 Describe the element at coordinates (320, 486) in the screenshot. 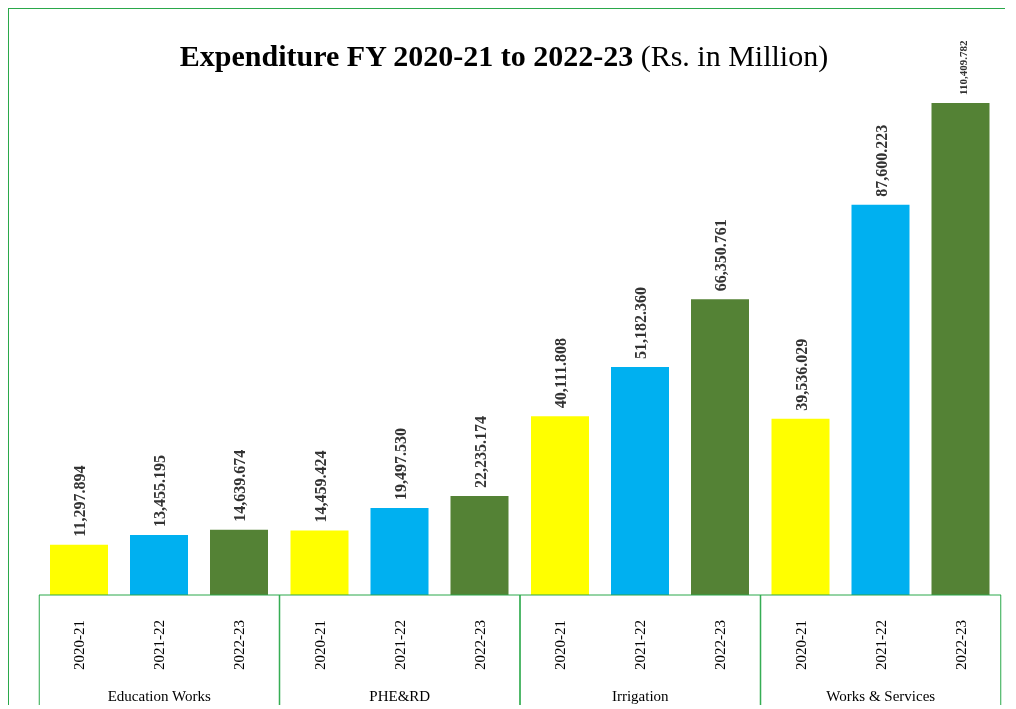

I see `data-label: 14,459.424` at that location.